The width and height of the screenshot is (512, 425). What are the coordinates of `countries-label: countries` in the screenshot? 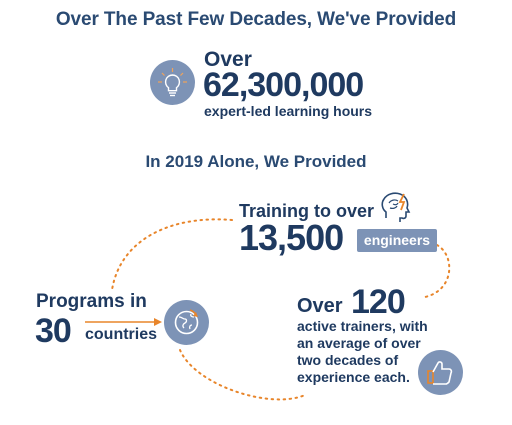 It's located at (121, 334).